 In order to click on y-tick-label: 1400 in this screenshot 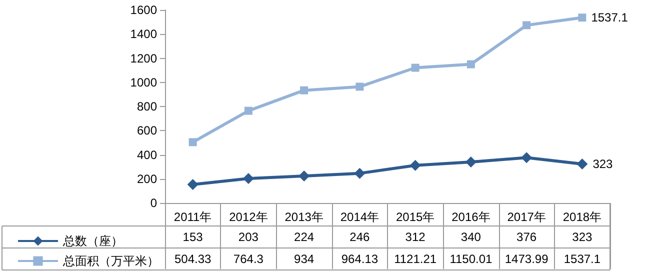, I will do `click(144, 34)`.